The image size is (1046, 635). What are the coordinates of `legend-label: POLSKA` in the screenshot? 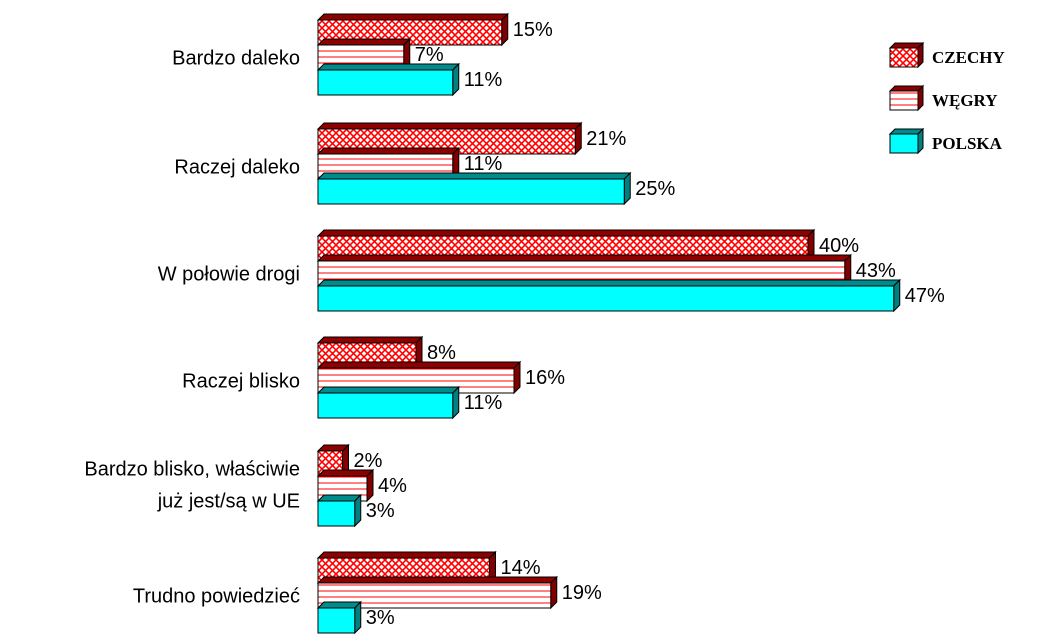 It's located at (967, 143).